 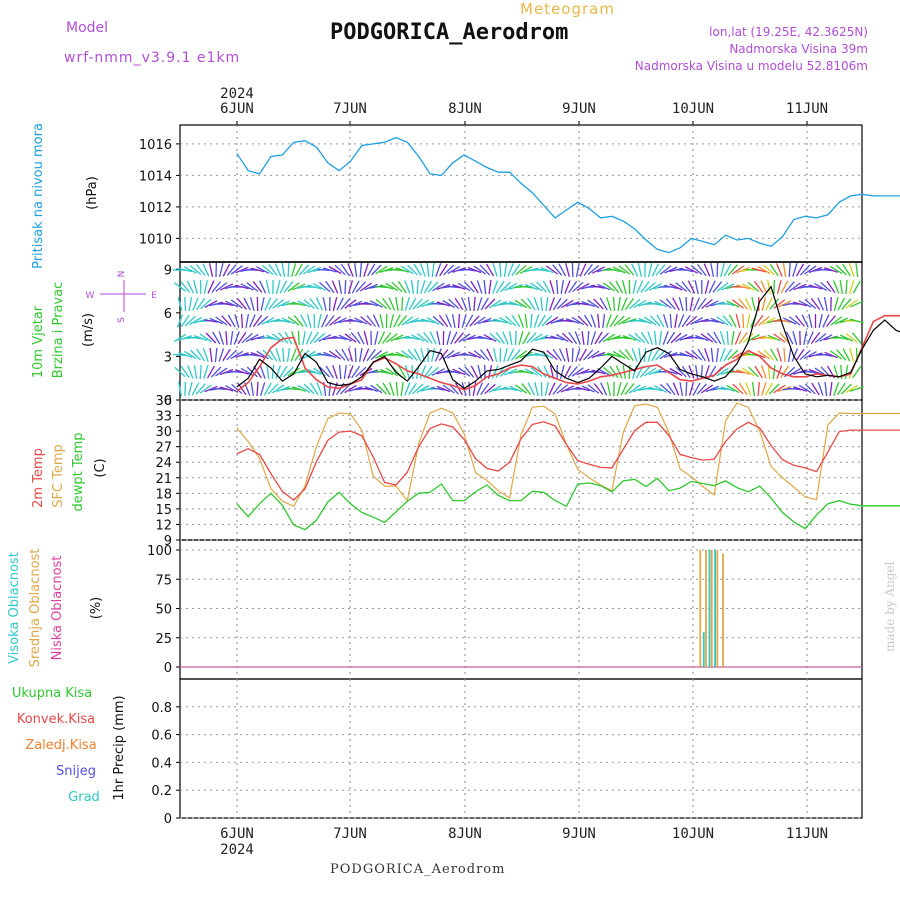 What do you see at coordinates (56, 719) in the screenshot?
I see `precip-legend-item: Konvek.Kisa` at bounding box center [56, 719].